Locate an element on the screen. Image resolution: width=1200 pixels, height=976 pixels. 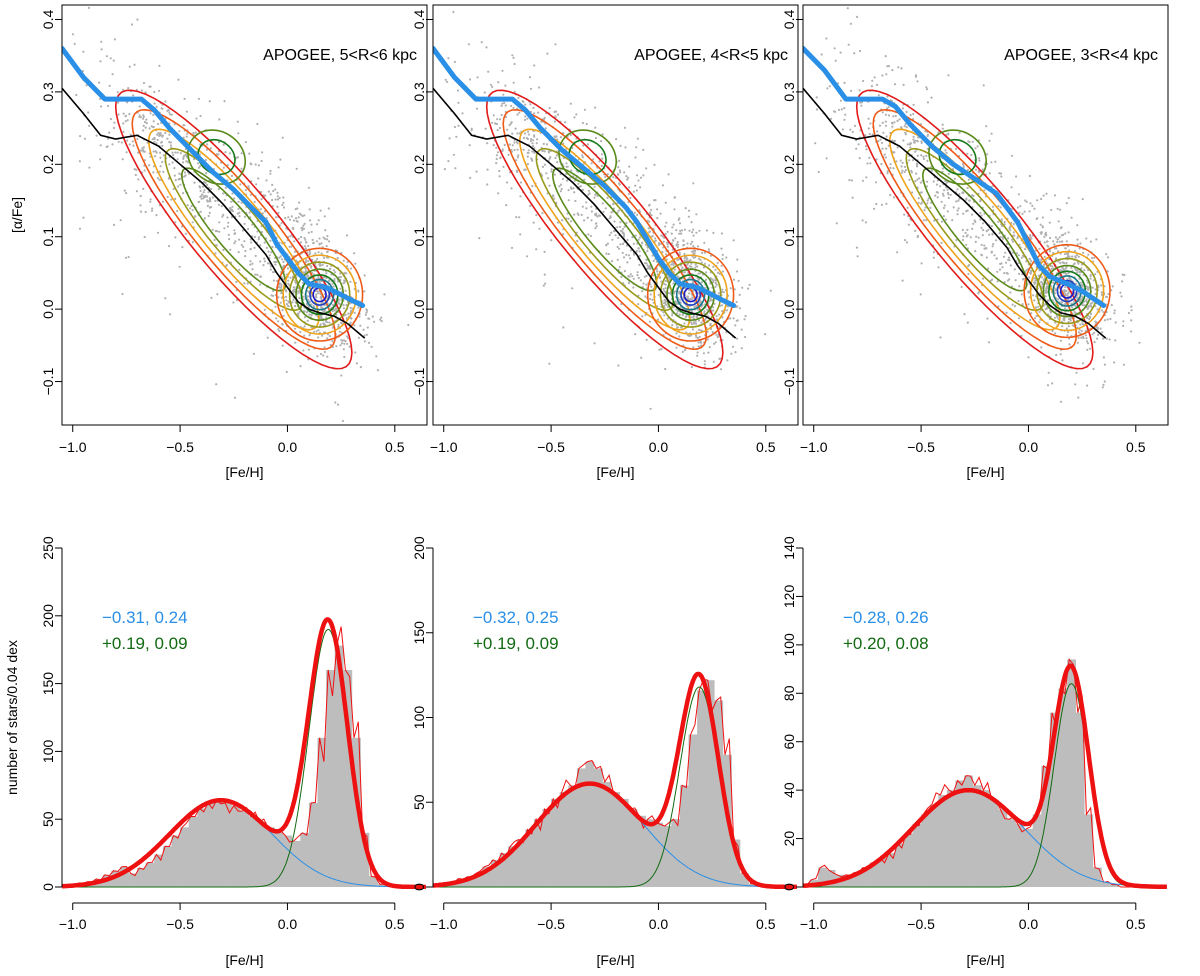
x-tick-label: 0.5 is located at coordinates (395, 447).